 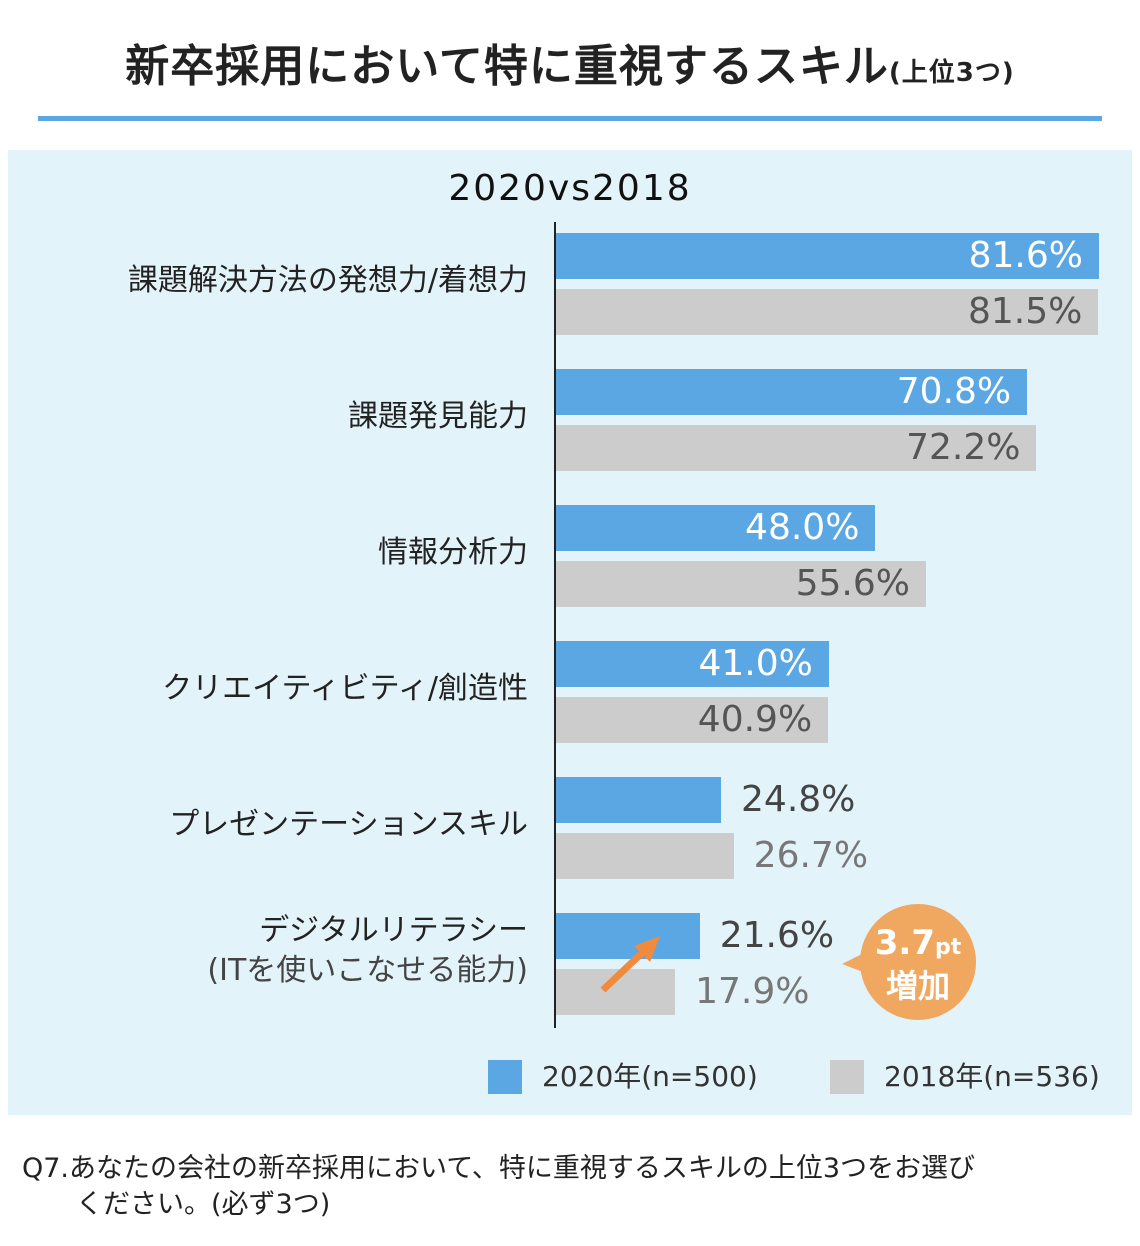 I want to click on category-label: 課題発見能力, so click(x=438, y=417).